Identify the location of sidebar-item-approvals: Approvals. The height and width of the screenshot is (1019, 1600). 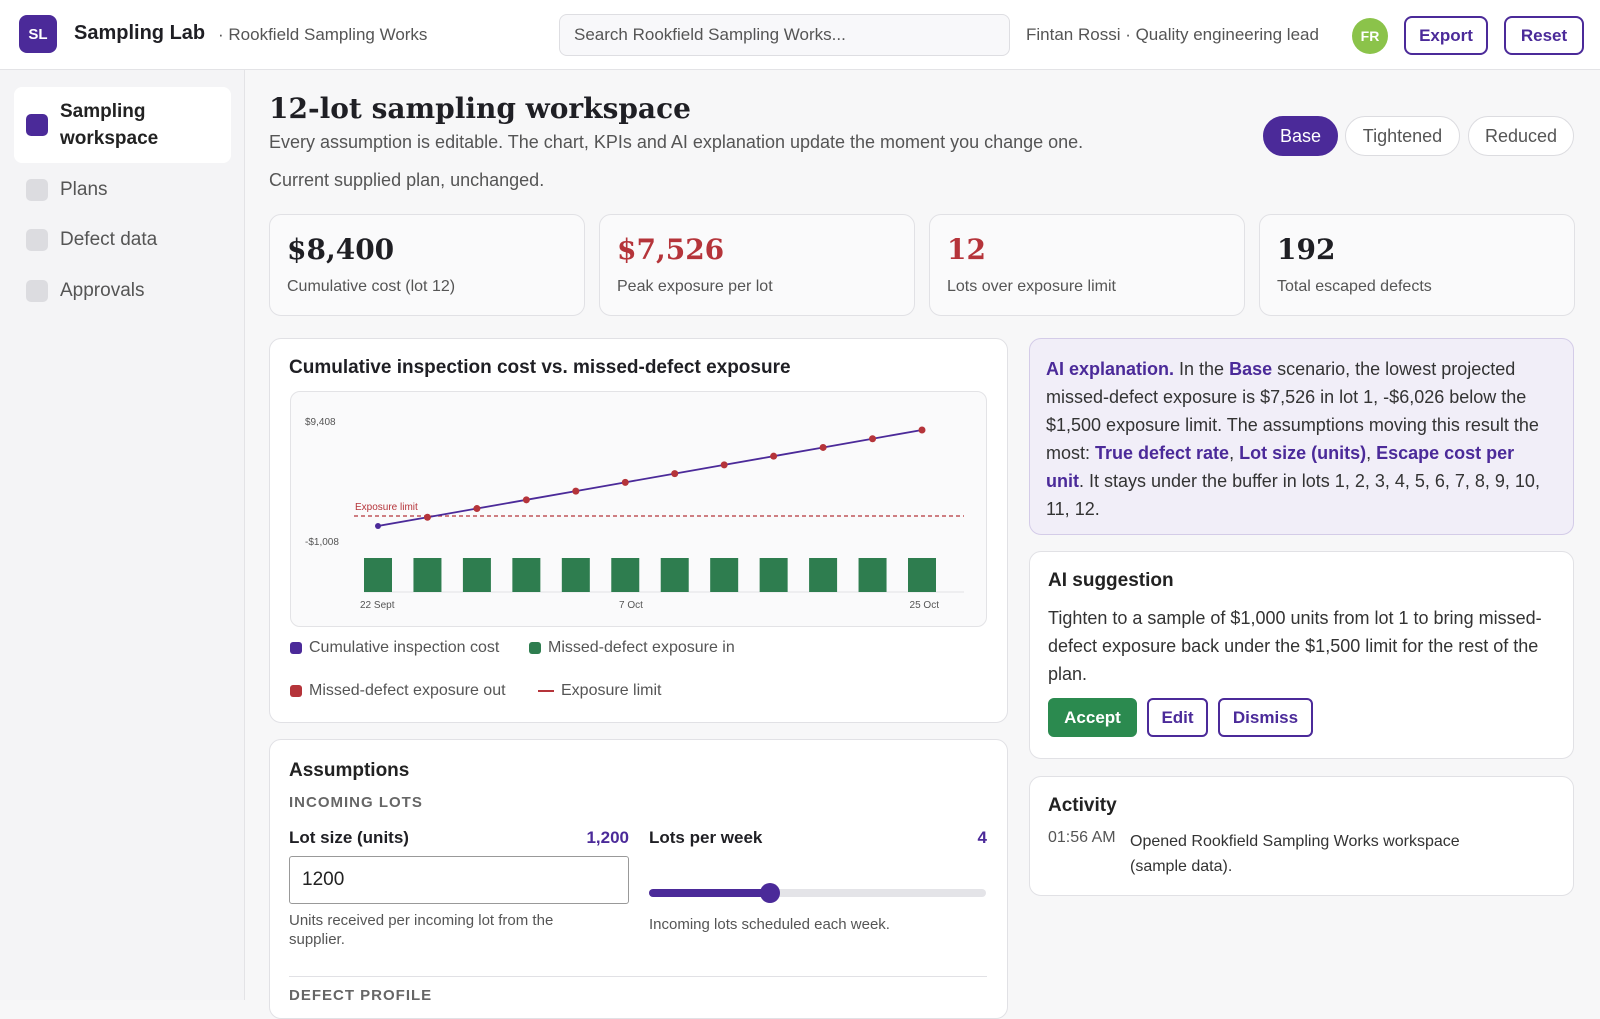
(122, 291).